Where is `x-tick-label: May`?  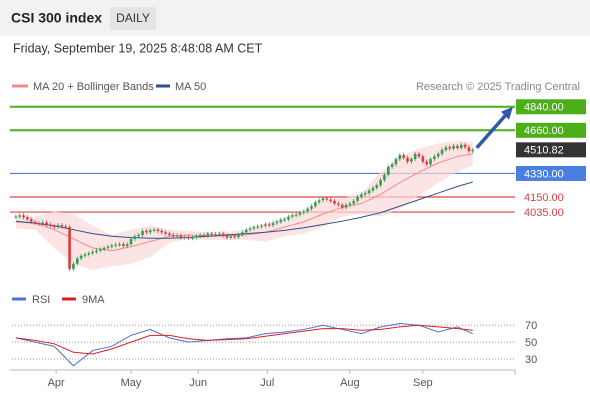 x-tick-label: May is located at coordinates (131, 383).